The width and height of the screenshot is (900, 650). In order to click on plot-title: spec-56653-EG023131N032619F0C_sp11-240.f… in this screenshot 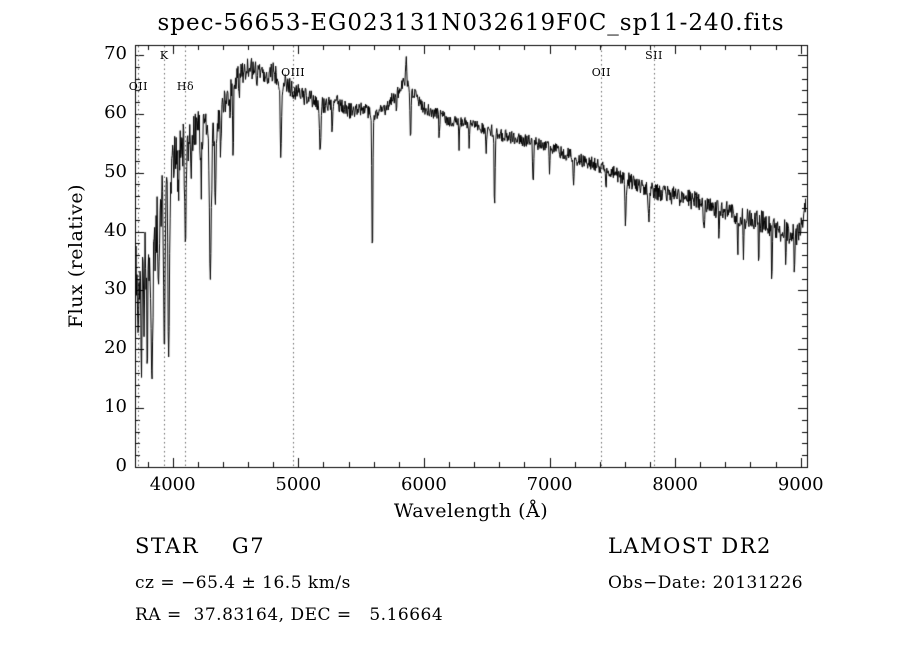, I will do `click(471, 23)`.